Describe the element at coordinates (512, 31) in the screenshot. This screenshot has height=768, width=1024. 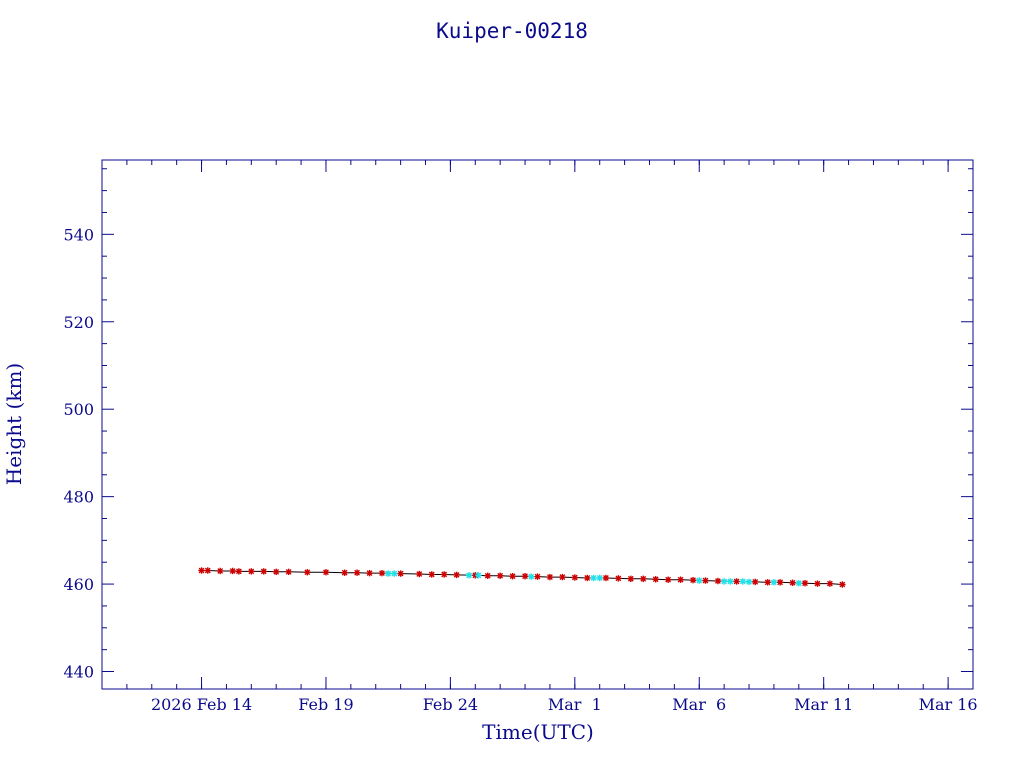
I see `chart-title: Kuiper-00218` at that location.